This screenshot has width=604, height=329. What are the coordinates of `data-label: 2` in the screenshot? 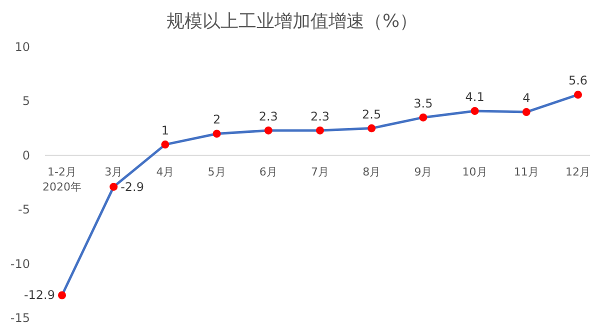 It's located at (216, 119).